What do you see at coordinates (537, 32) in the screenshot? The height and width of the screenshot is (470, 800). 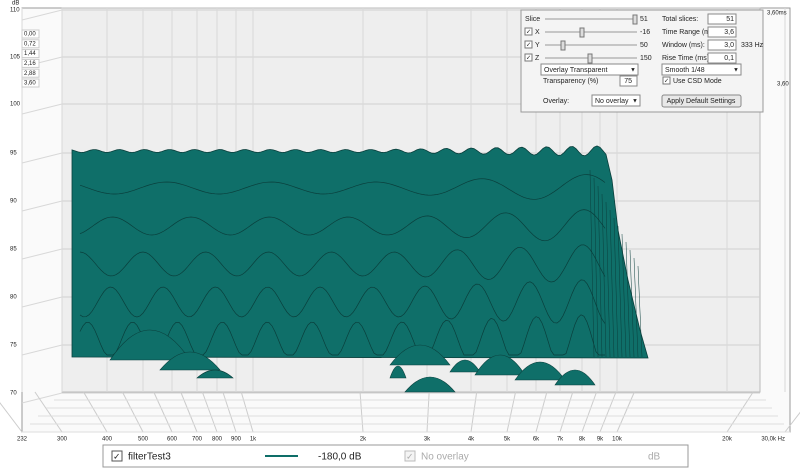 I see `label: X` at bounding box center [537, 32].